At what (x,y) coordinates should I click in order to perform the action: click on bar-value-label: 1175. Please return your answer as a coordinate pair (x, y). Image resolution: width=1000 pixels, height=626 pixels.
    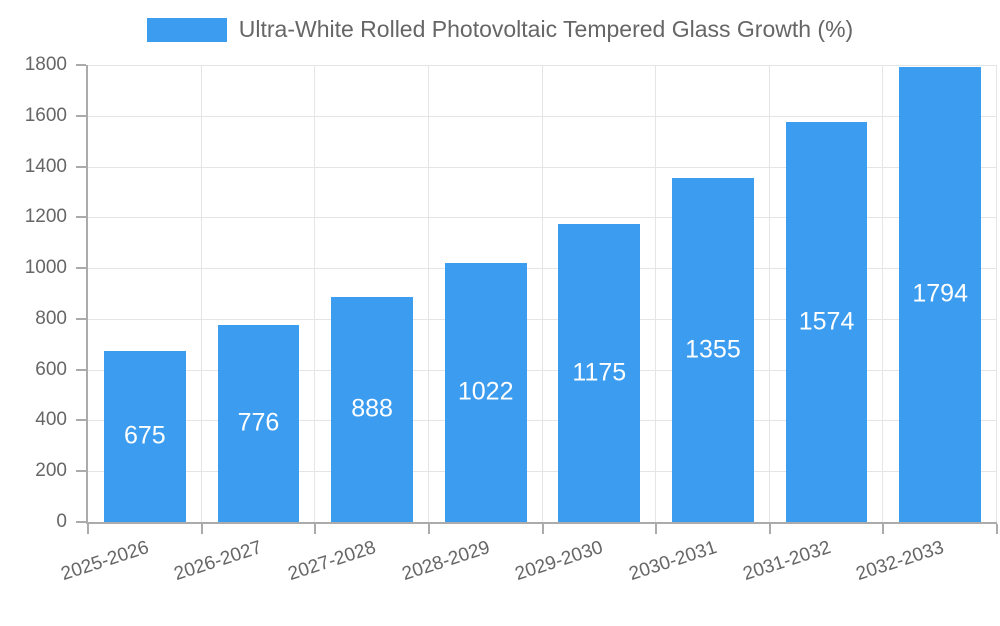
    Looking at the image, I should click on (599, 372).